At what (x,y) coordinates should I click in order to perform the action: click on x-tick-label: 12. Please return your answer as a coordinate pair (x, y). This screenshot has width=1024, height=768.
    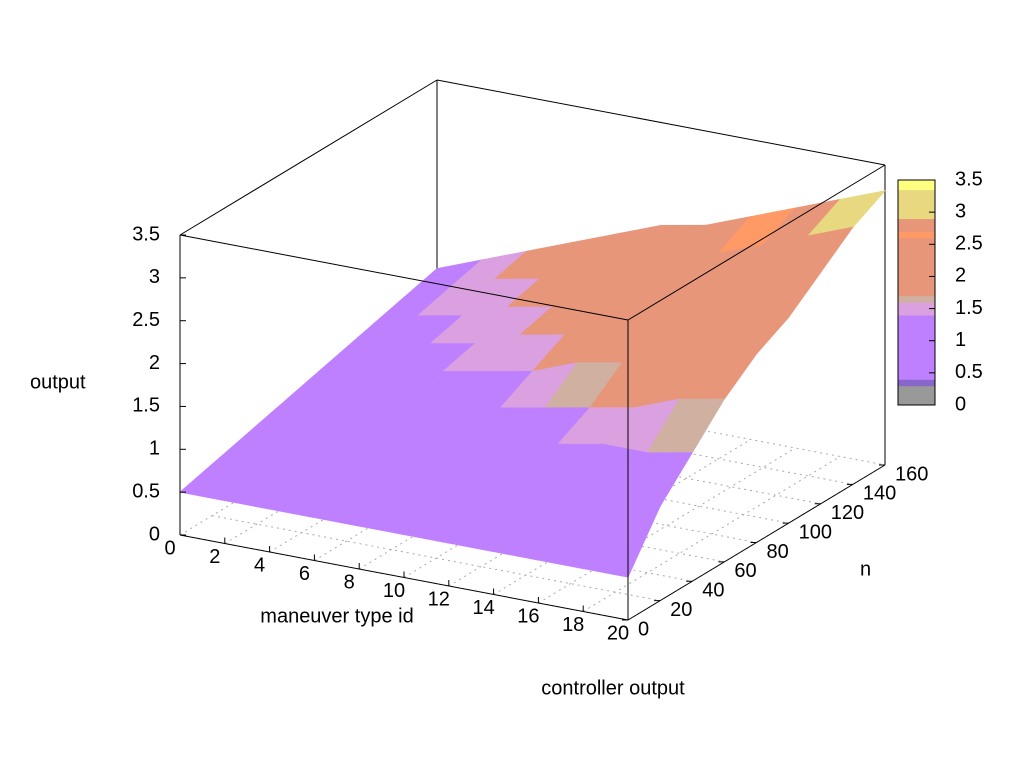
    Looking at the image, I should click on (439, 599).